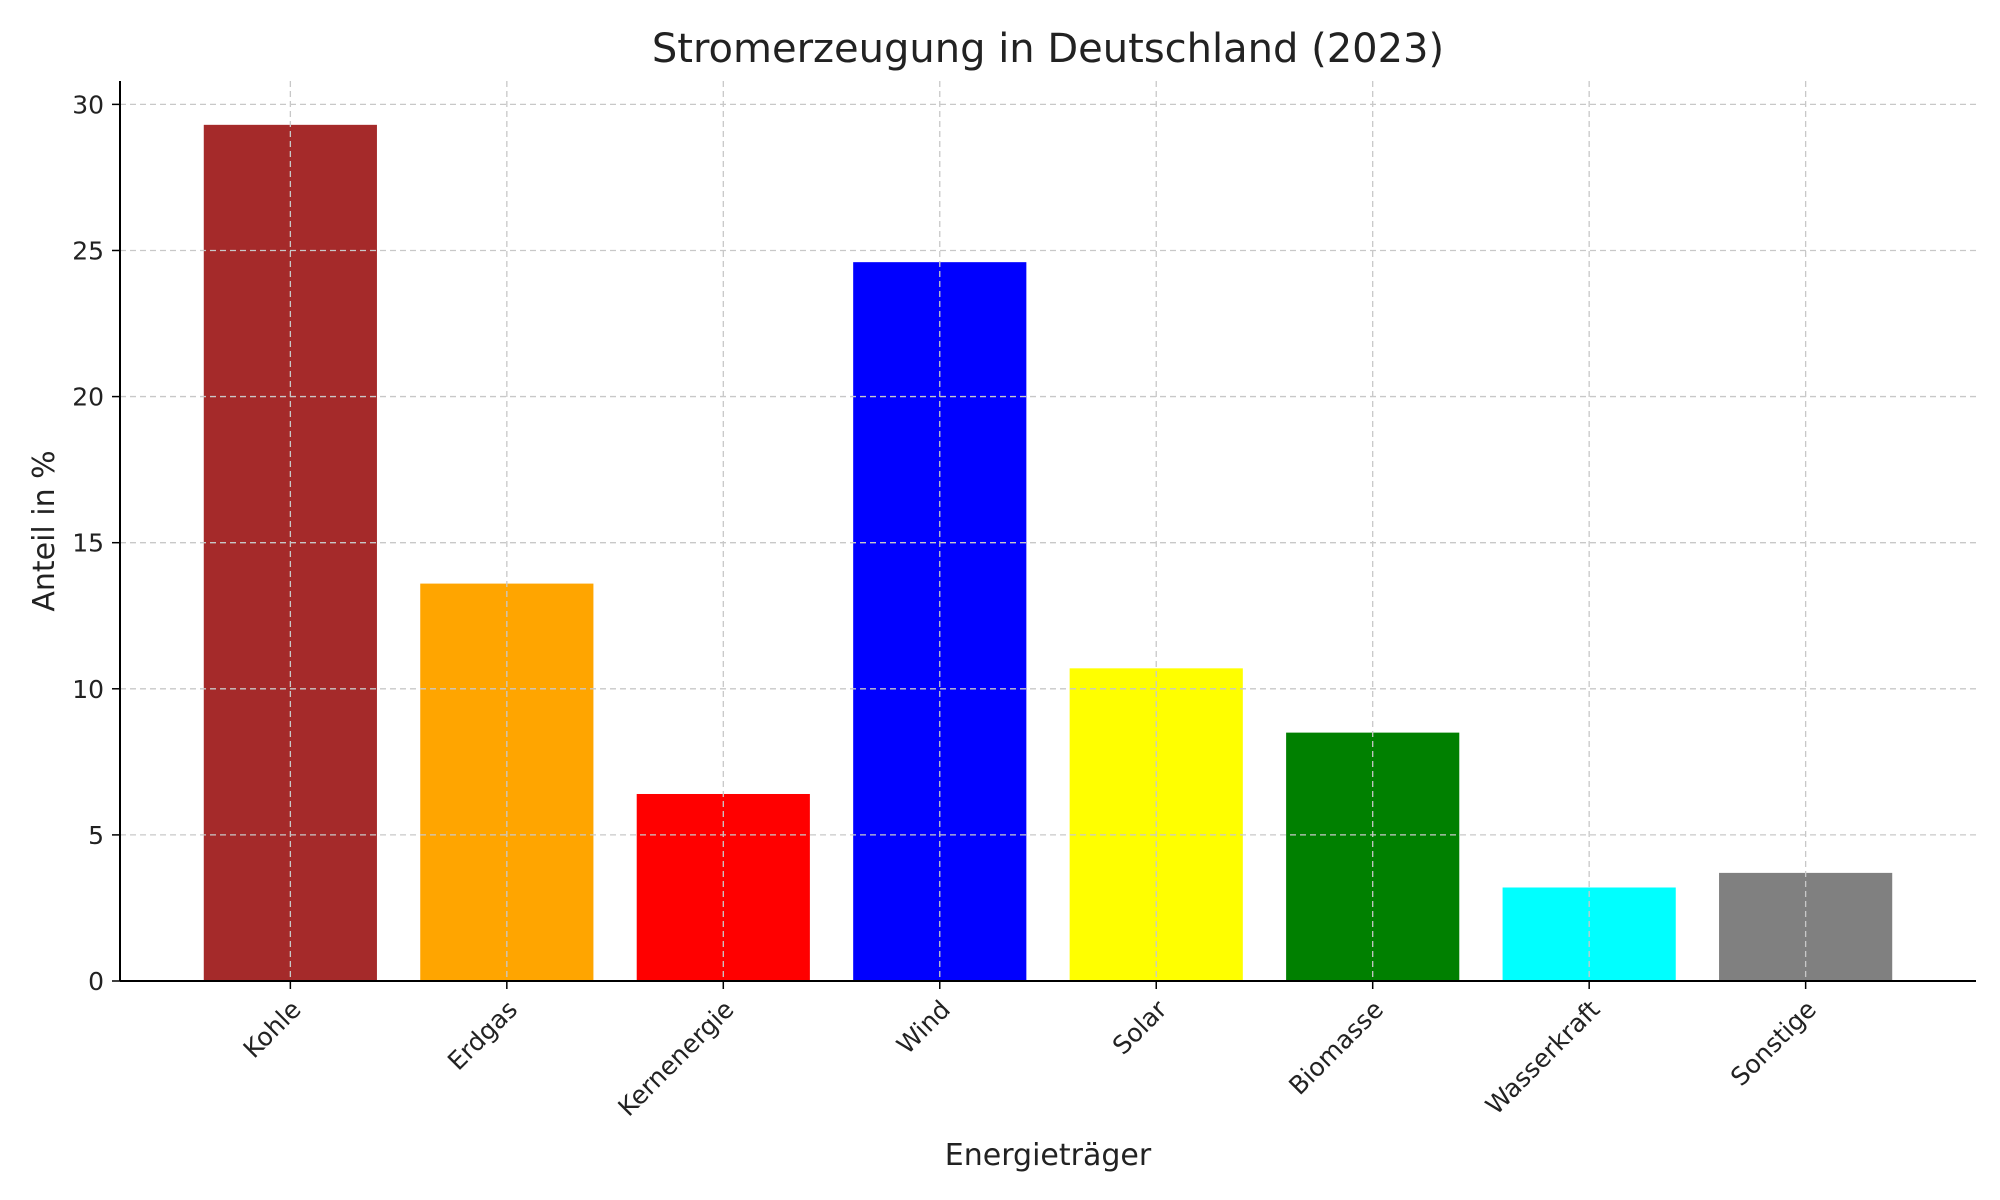 This screenshot has width=2000, height=1200. I want to click on x-tick-label: Sonstige, so click(1773, 1043).